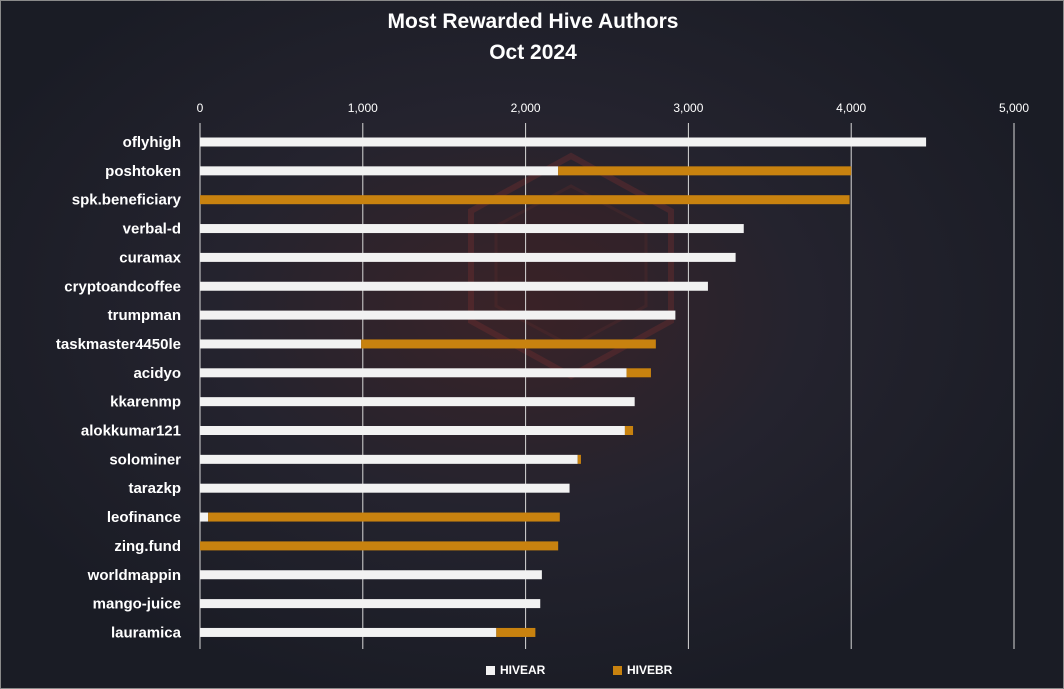 This screenshot has width=1064, height=689. Describe the element at coordinates (144, 517) in the screenshot. I see `category-label: leofinance` at that location.